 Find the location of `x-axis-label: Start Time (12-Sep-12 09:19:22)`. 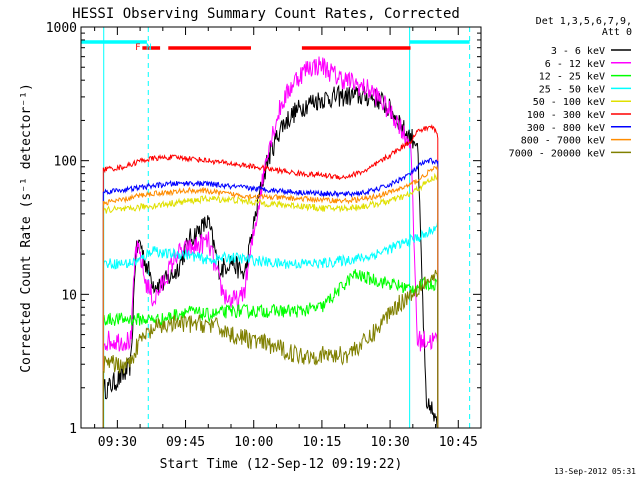

x-axis-label: Start Time (12-Sep-12 09:19:22) is located at coordinates (281, 464).